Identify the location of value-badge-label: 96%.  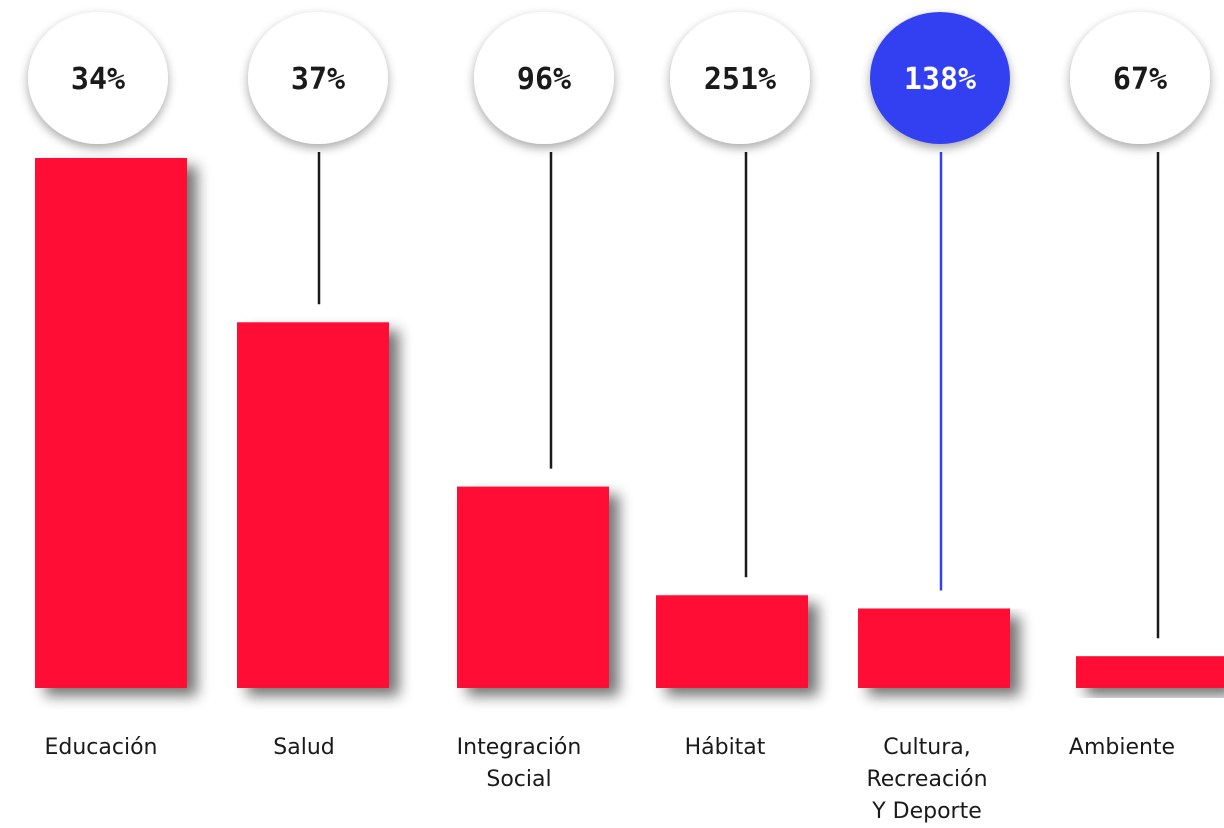
(544, 79).